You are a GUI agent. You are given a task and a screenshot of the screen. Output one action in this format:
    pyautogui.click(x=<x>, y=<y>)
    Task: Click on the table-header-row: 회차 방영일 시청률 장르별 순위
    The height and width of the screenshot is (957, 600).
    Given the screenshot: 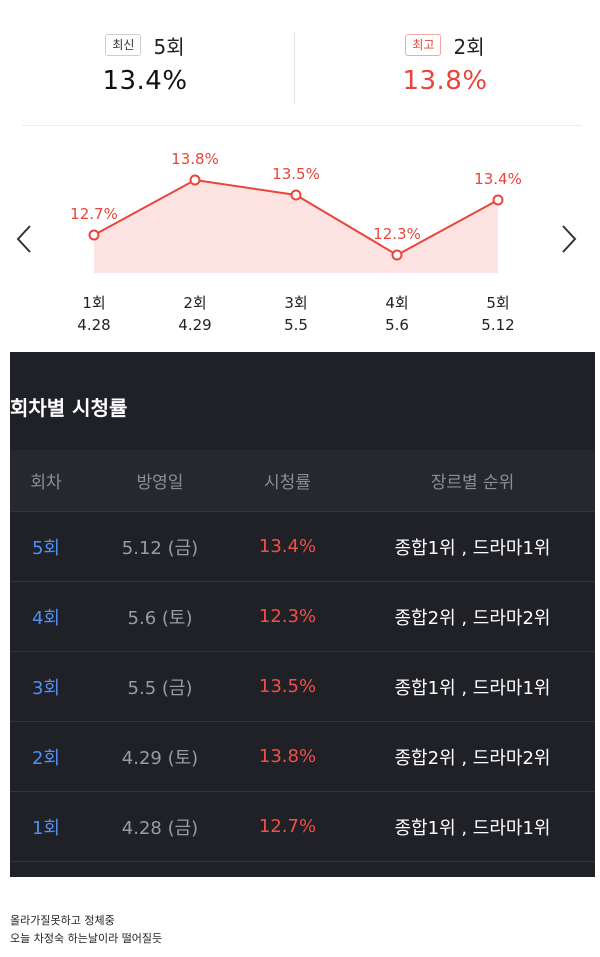 What is the action you would take?
    pyautogui.click(x=302, y=481)
    